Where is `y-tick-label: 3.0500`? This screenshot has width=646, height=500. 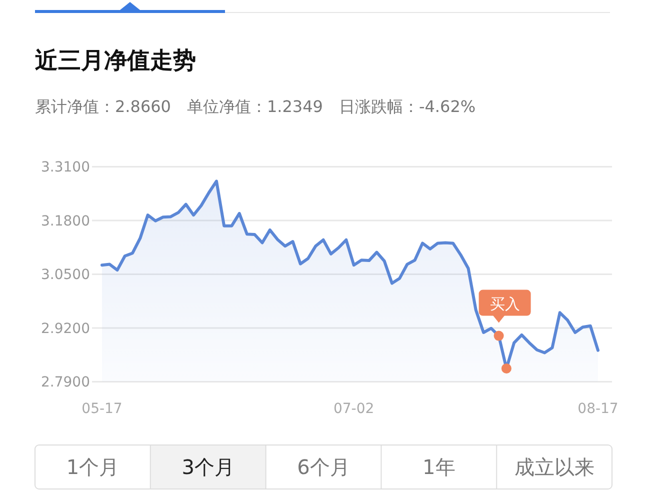
y-tick-label: 3.0500 is located at coordinates (65, 275).